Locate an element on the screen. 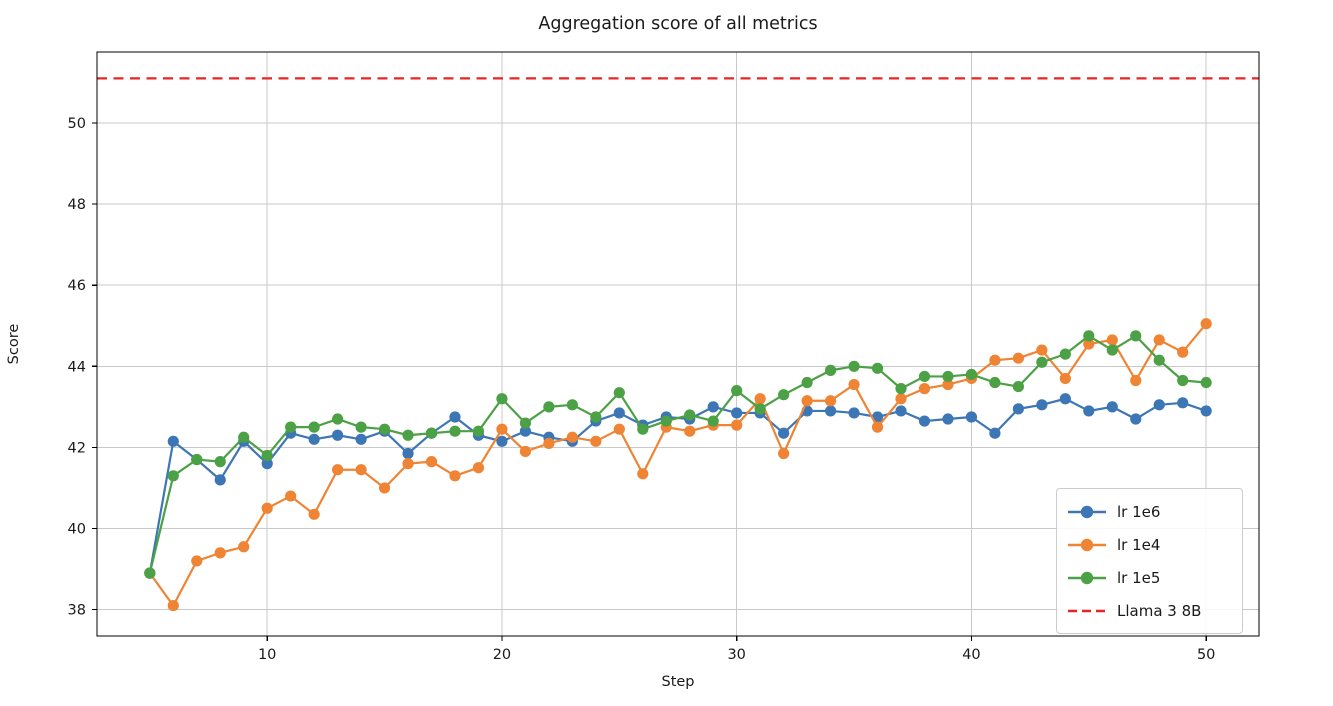 The width and height of the screenshot is (1333, 706). legend-item: lr 1e4 is located at coordinates (1149, 544).